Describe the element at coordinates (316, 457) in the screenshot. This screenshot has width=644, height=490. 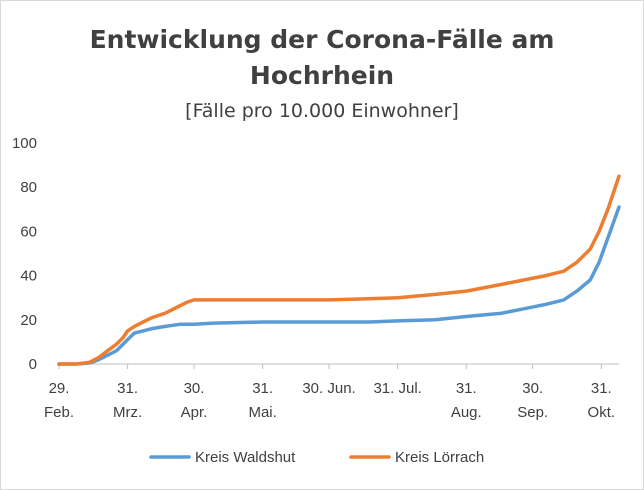
I see `chart-legend: Kreis Waldshut Kreis Lörrach` at that location.